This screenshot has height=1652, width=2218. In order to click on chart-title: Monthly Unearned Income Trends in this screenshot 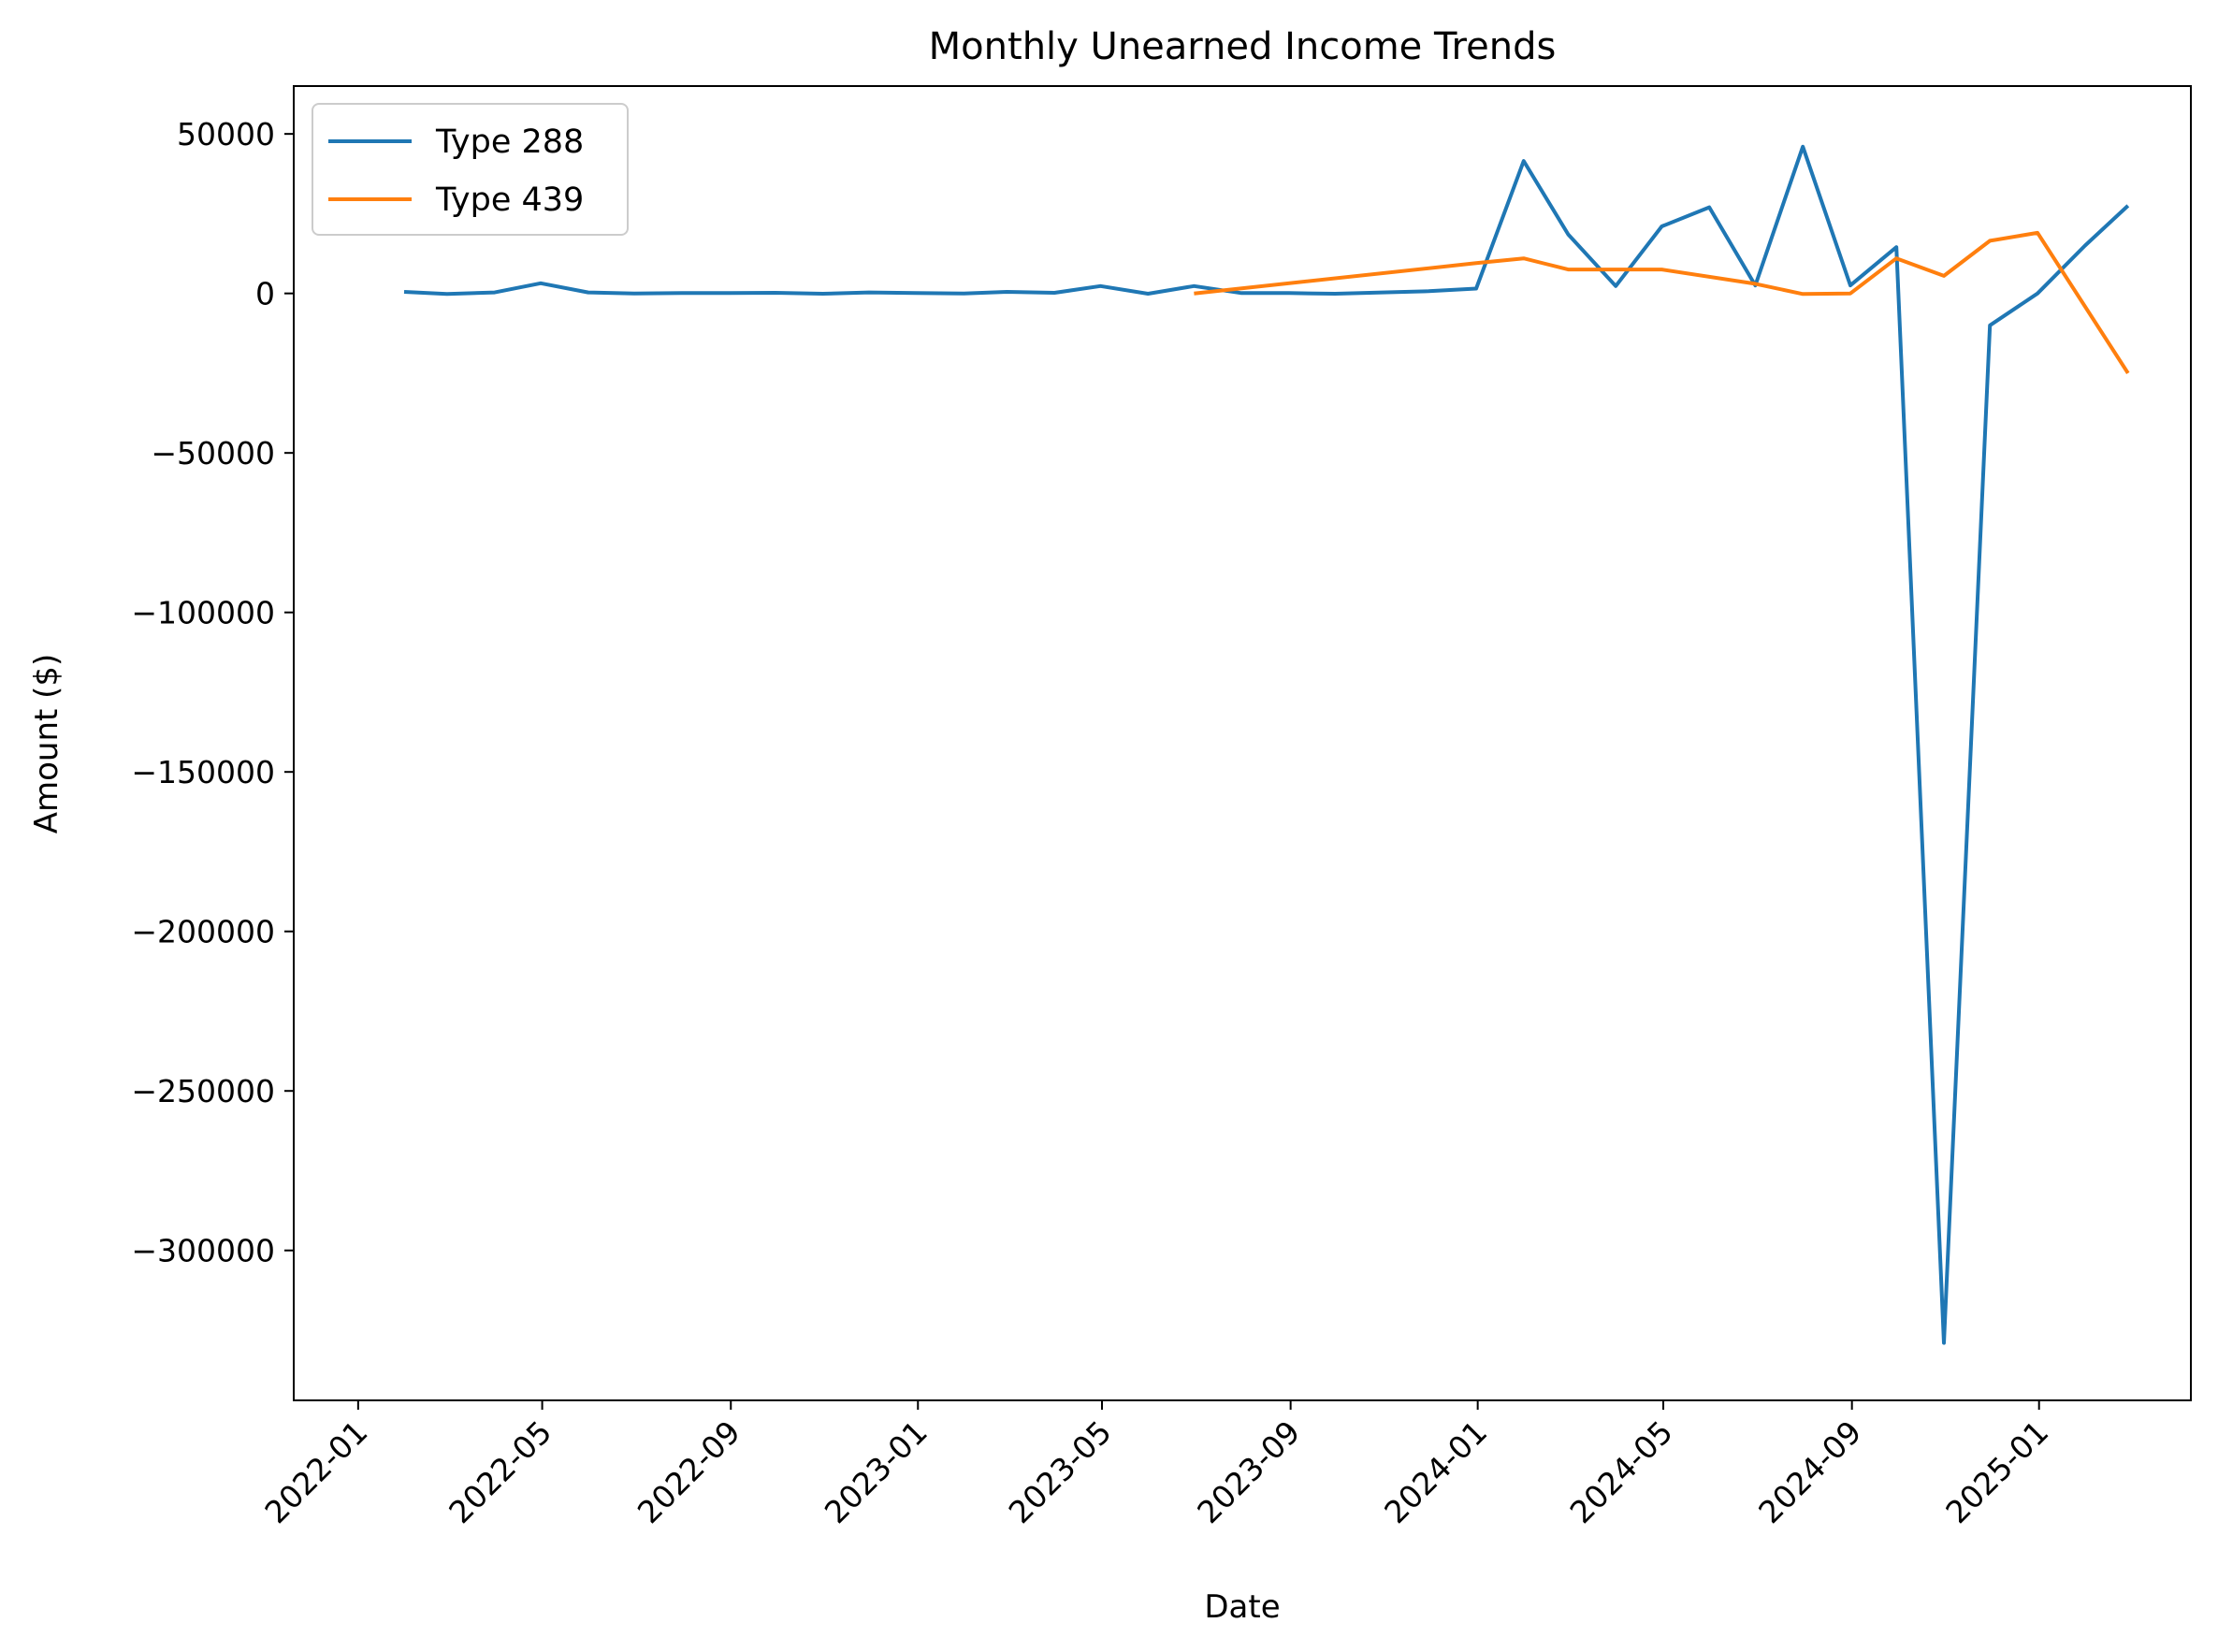, I will do `click(1243, 46)`.